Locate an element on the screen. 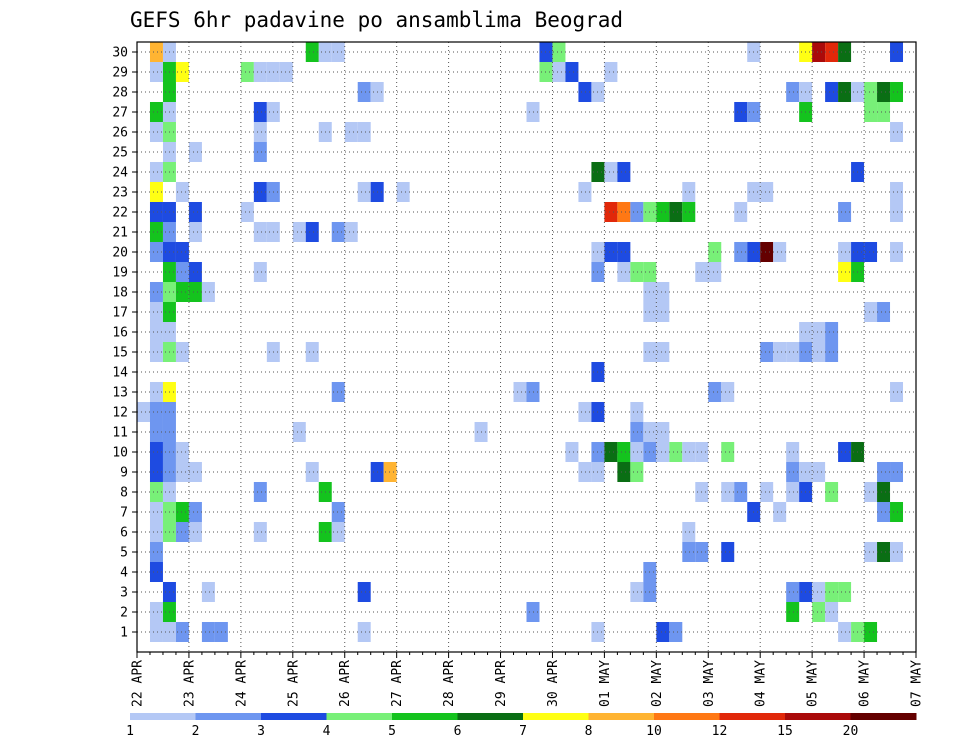 The height and width of the screenshot is (742, 960). y-tick-label: 4 is located at coordinates (124, 573).